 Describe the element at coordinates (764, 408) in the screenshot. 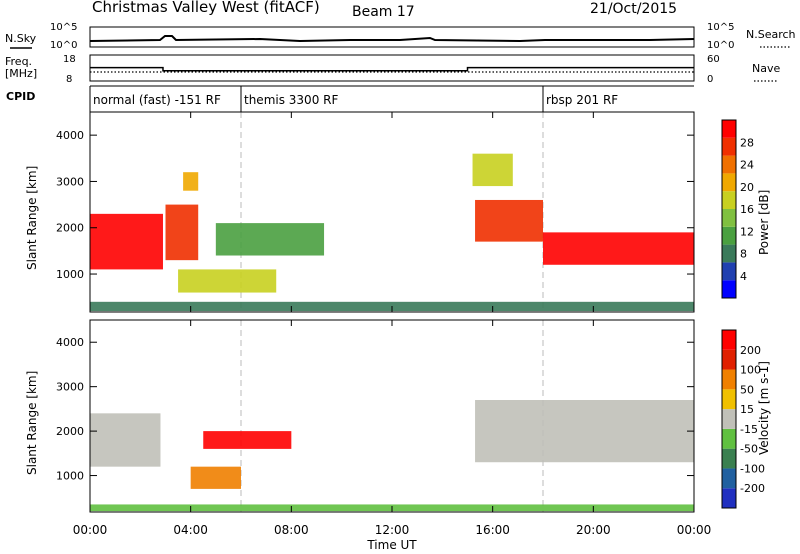

I see `velocity-colorbar-label: Velocity [m s-1]` at that location.